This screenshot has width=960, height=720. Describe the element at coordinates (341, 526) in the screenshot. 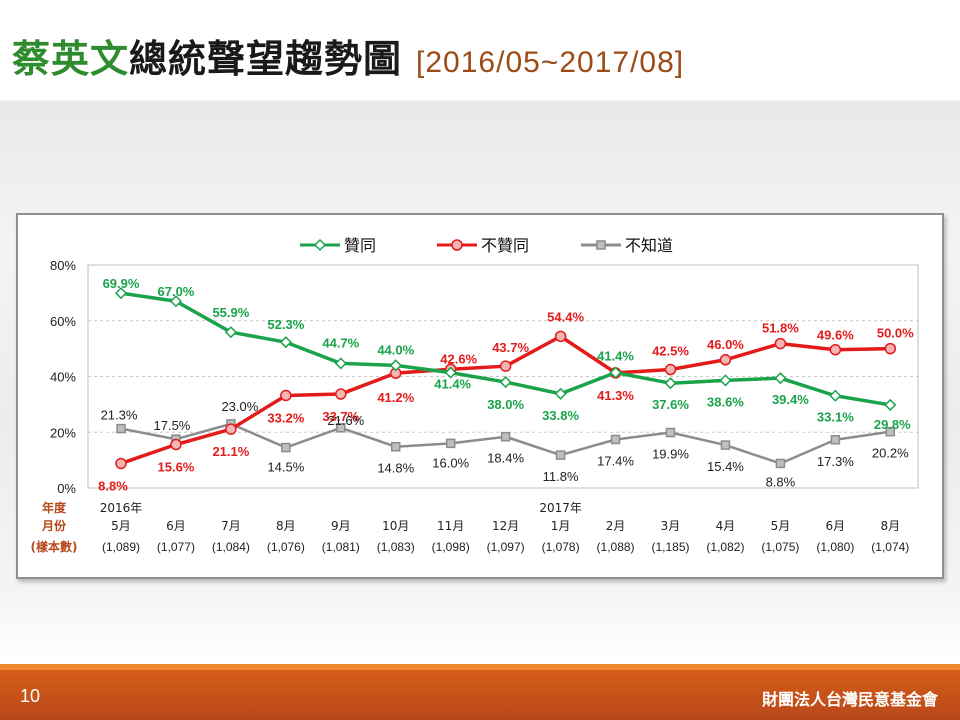

I see `x-month-label: 9月` at that location.